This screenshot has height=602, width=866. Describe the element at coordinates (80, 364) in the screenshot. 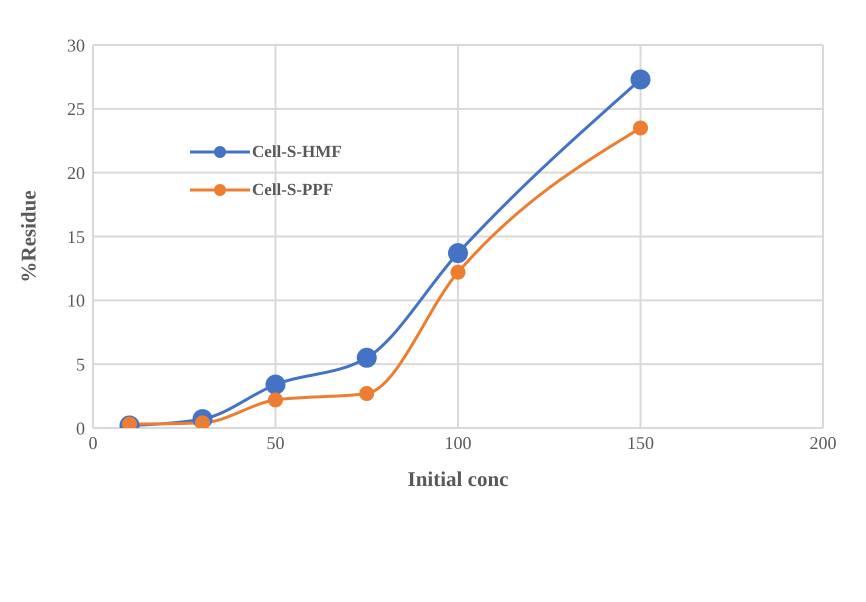

I see `y-tick-label: 5` at that location.